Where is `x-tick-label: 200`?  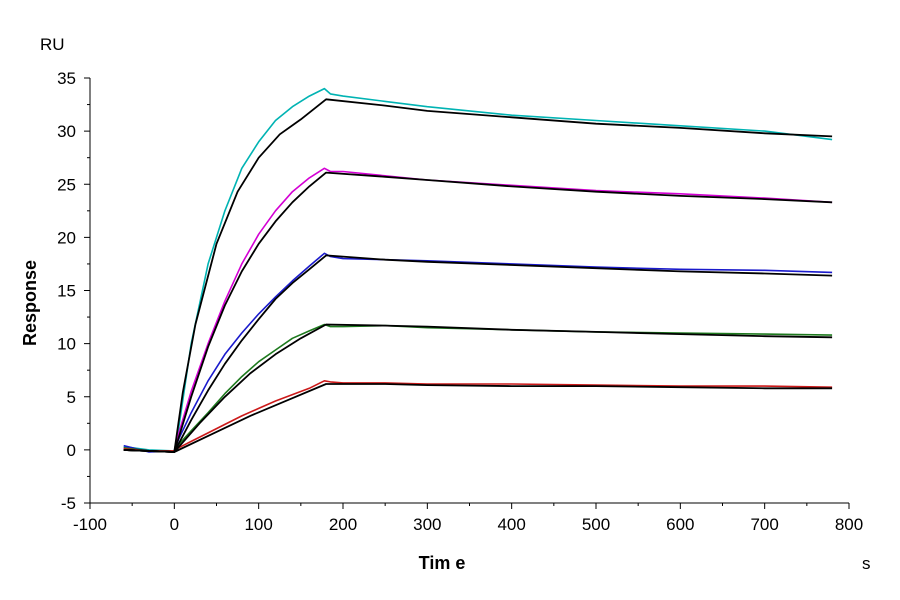 x-tick-label: 200 is located at coordinates (343, 524).